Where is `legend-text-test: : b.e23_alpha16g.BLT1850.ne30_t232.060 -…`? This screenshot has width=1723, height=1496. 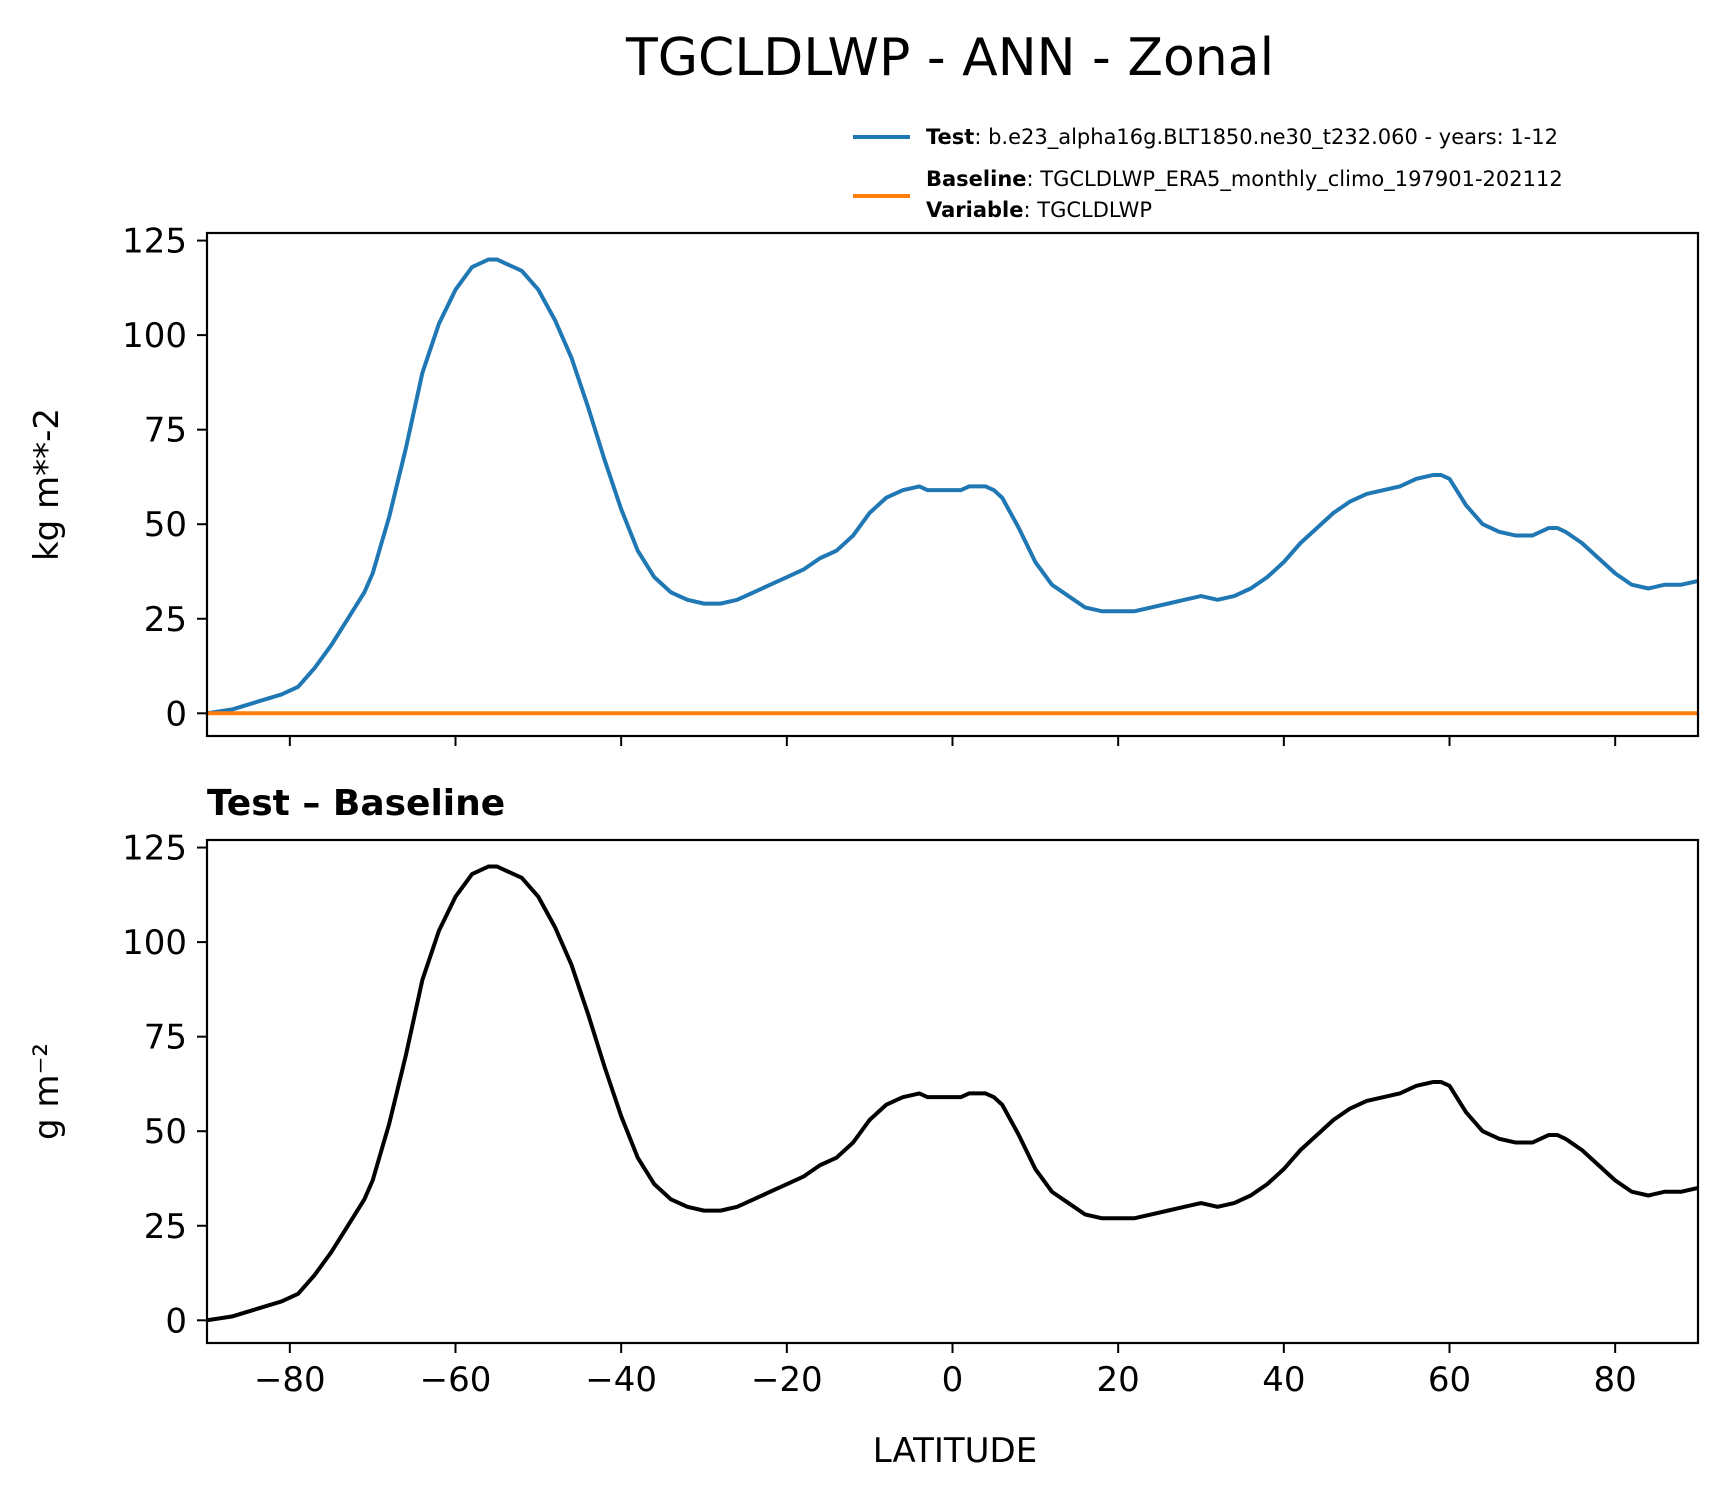
legend-text-test: : b.e23_alpha16g.BLT1850.ne30_t232.060 -… is located at coordinates (1266, 137).